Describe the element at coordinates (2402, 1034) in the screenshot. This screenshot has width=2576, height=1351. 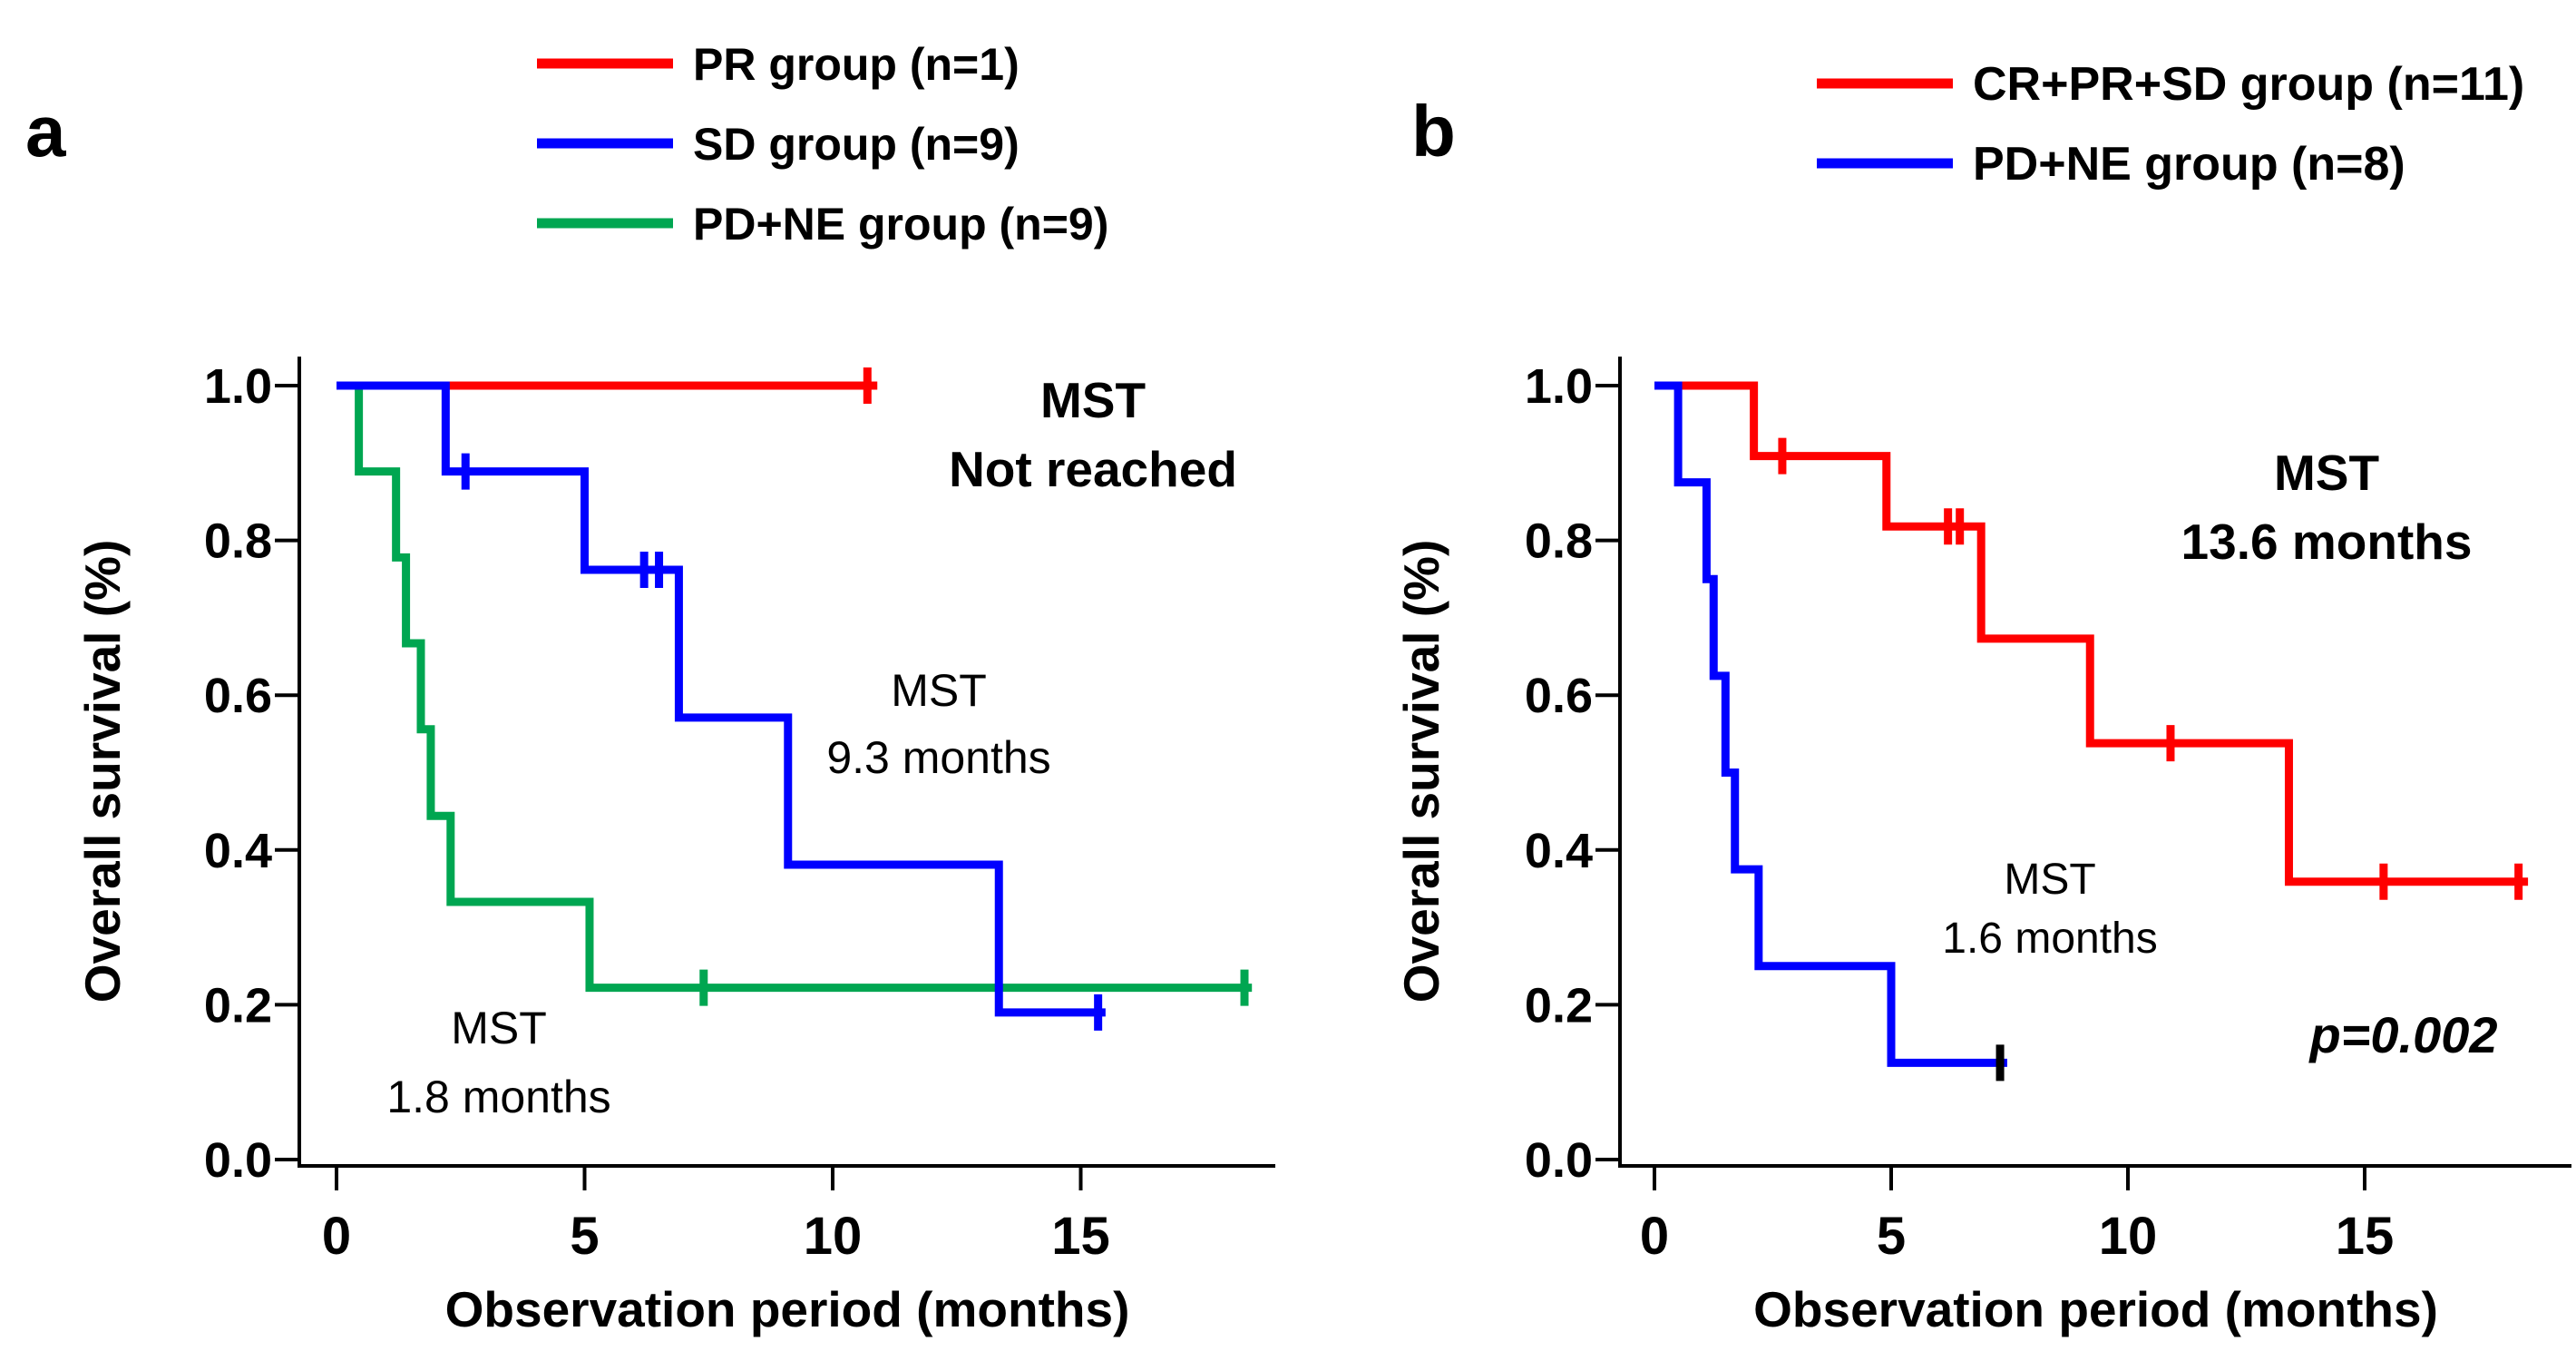
I see `annotation-b-2-line-0: p=0.002` at that location.